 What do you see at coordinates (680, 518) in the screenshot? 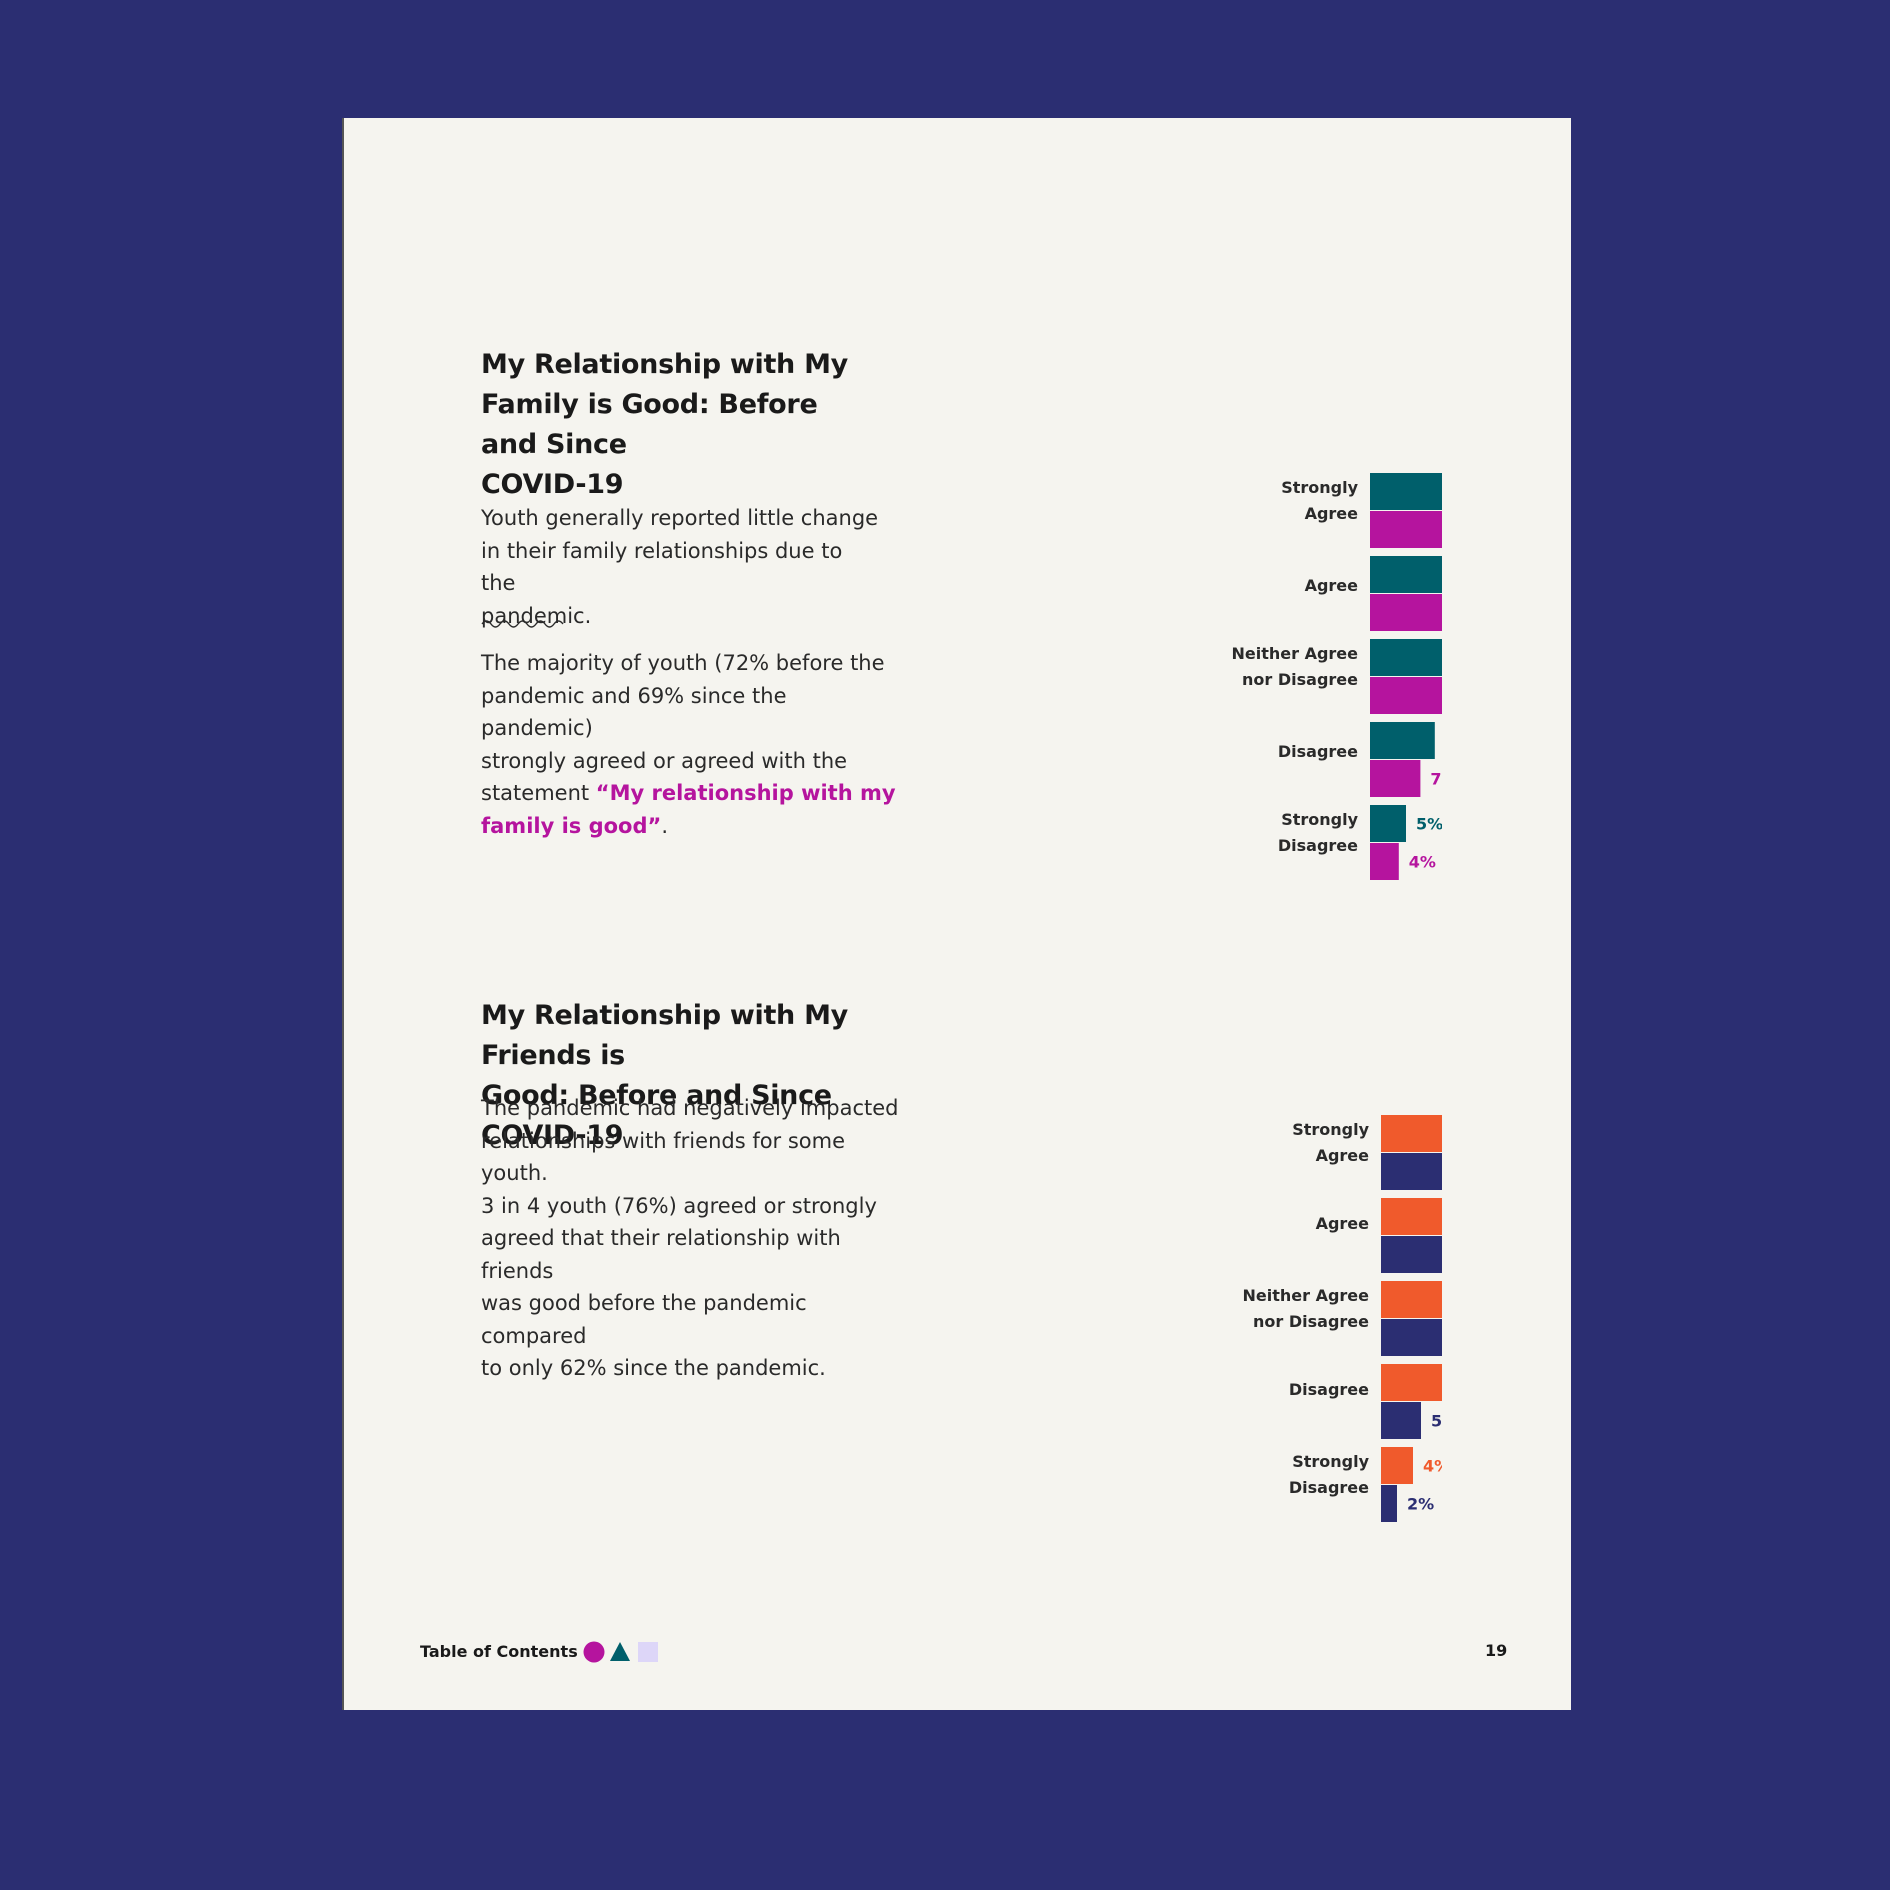
I see `text-line: Youth generally reported little change` at bounding box center [680, 518].